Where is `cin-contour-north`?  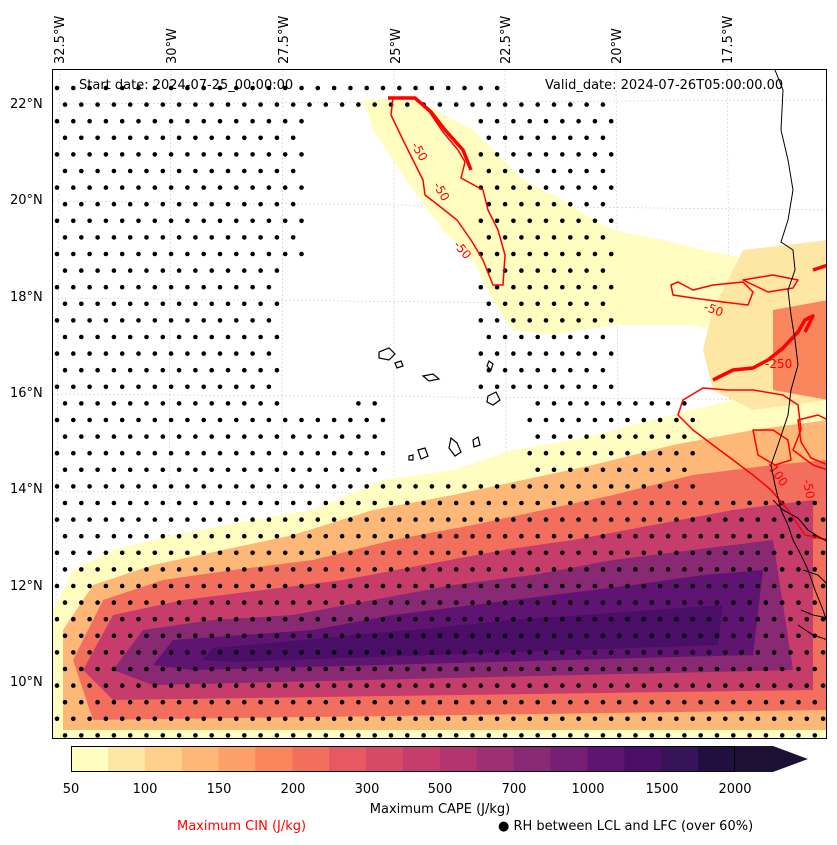 cin-contour-north is located at coordinates (448, 191).